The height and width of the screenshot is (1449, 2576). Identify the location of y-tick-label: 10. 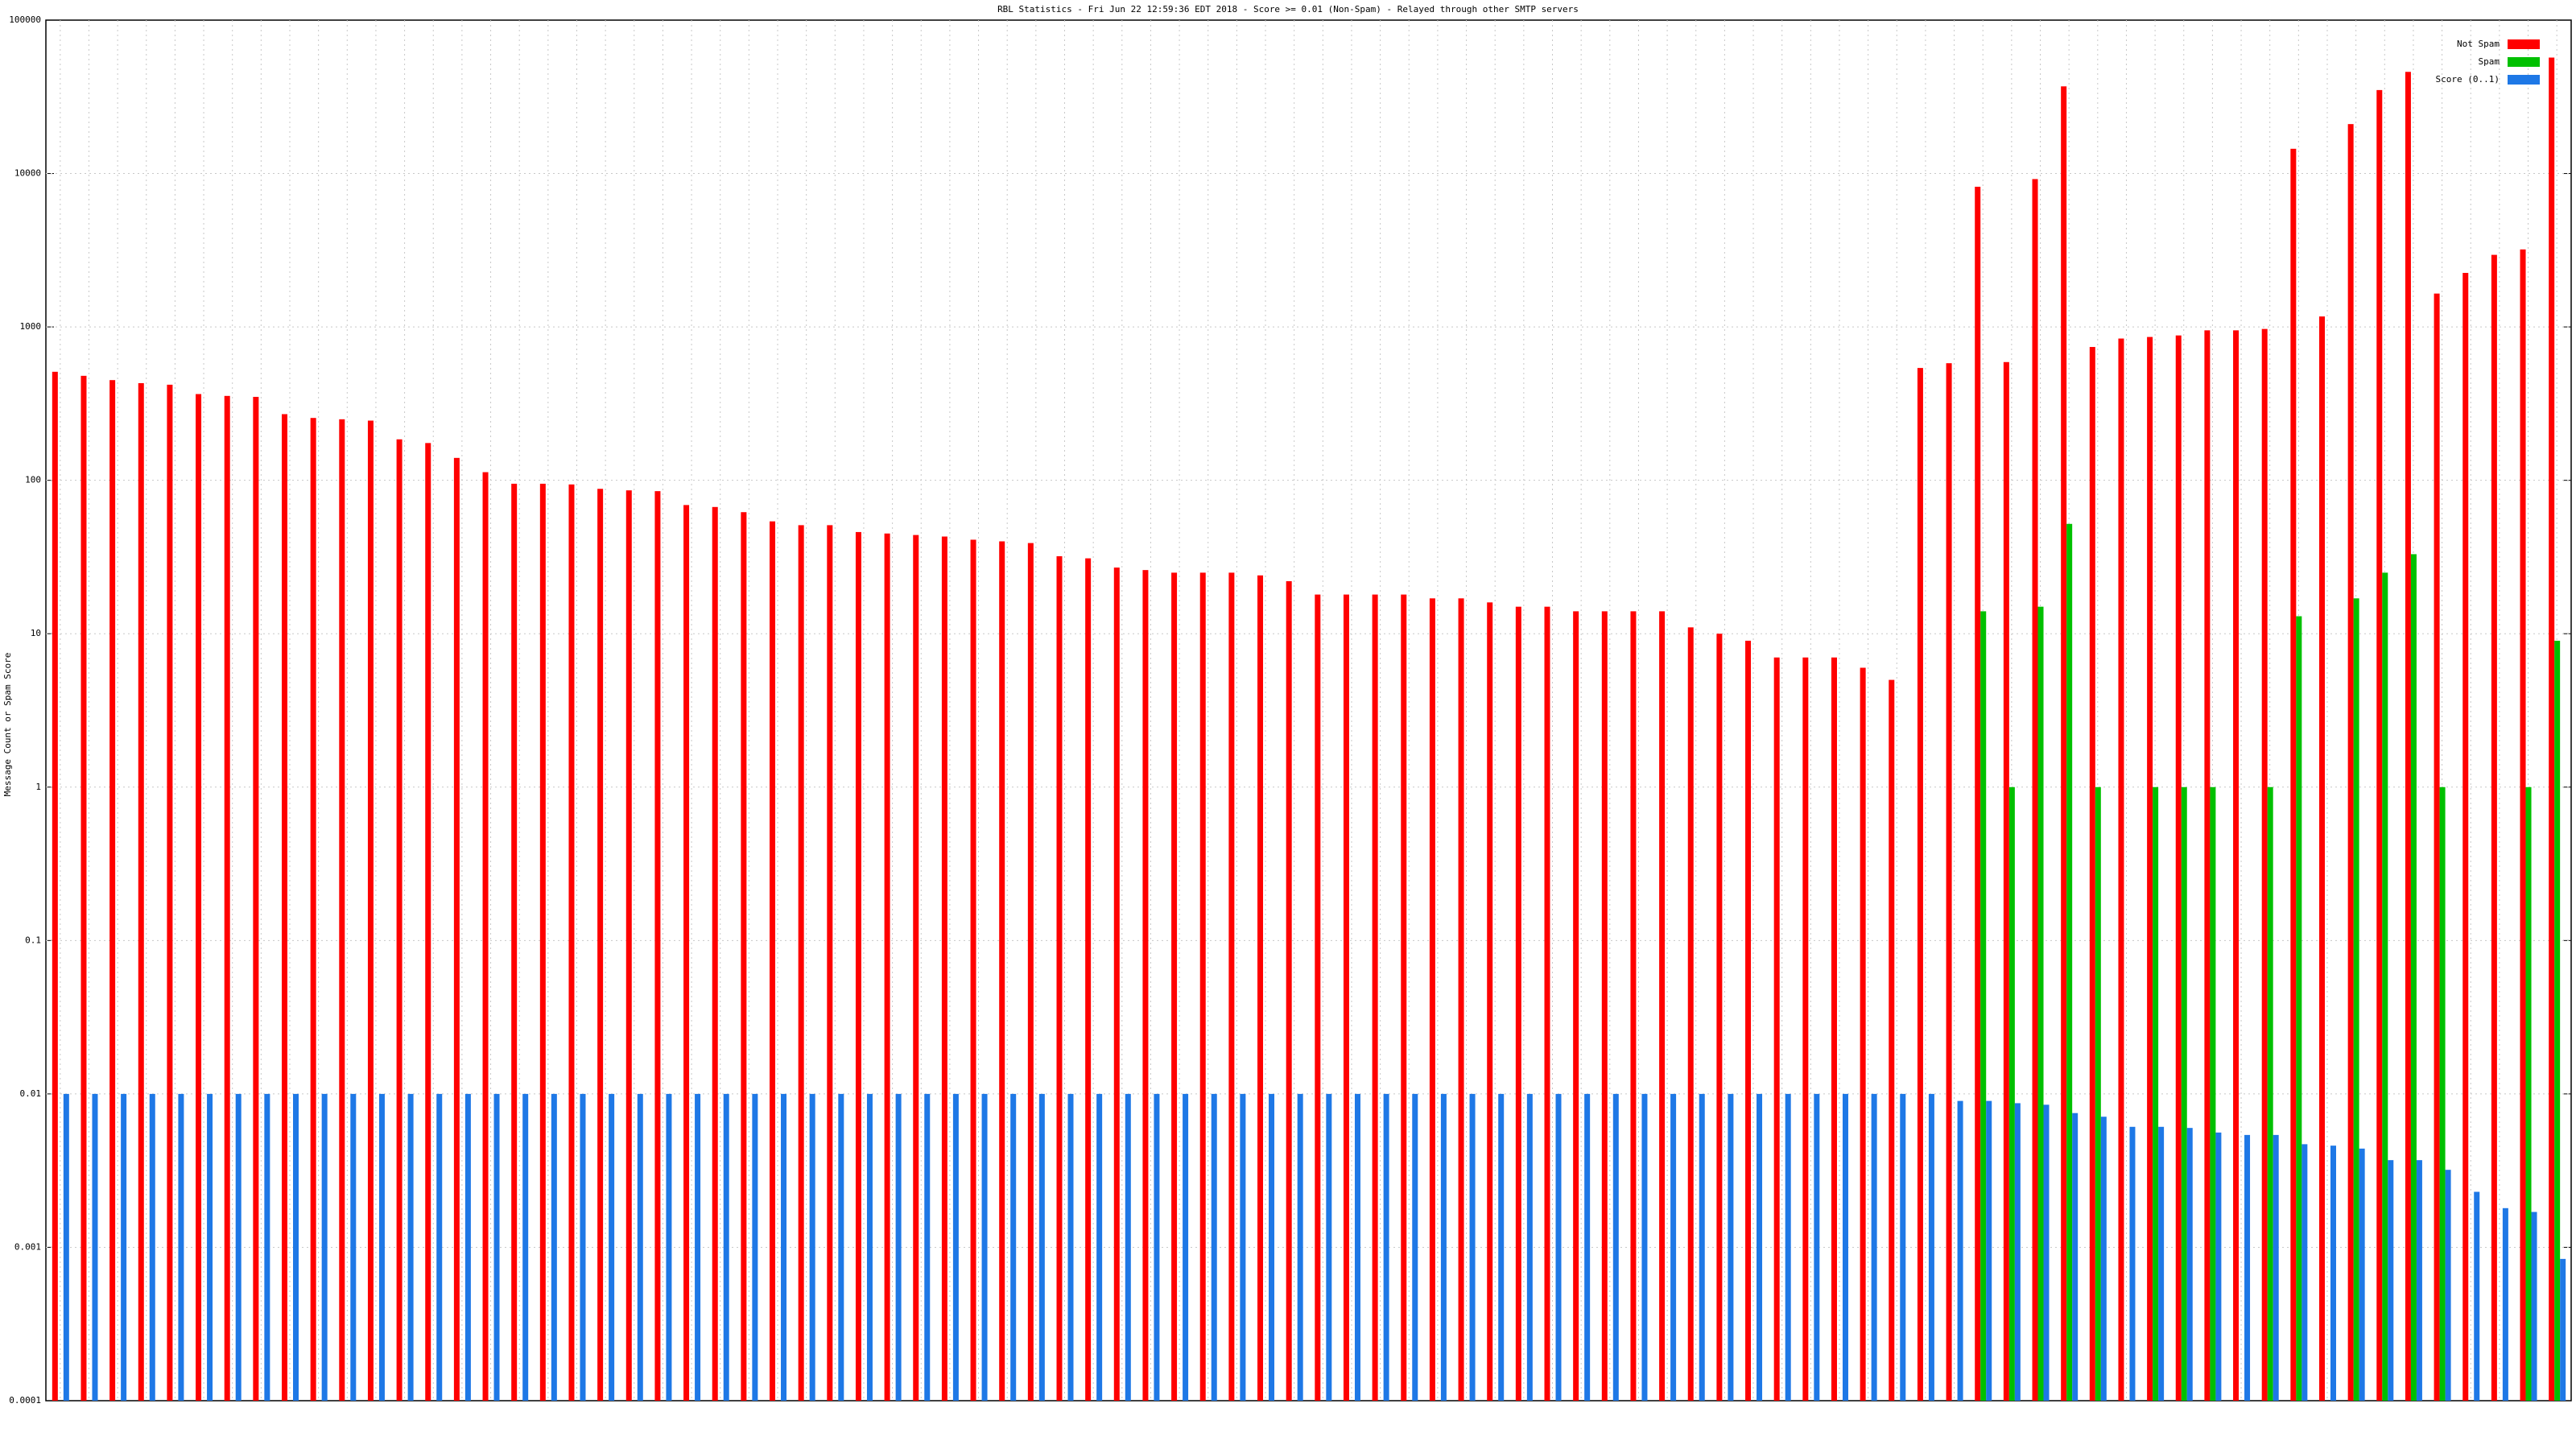
(36, 633).